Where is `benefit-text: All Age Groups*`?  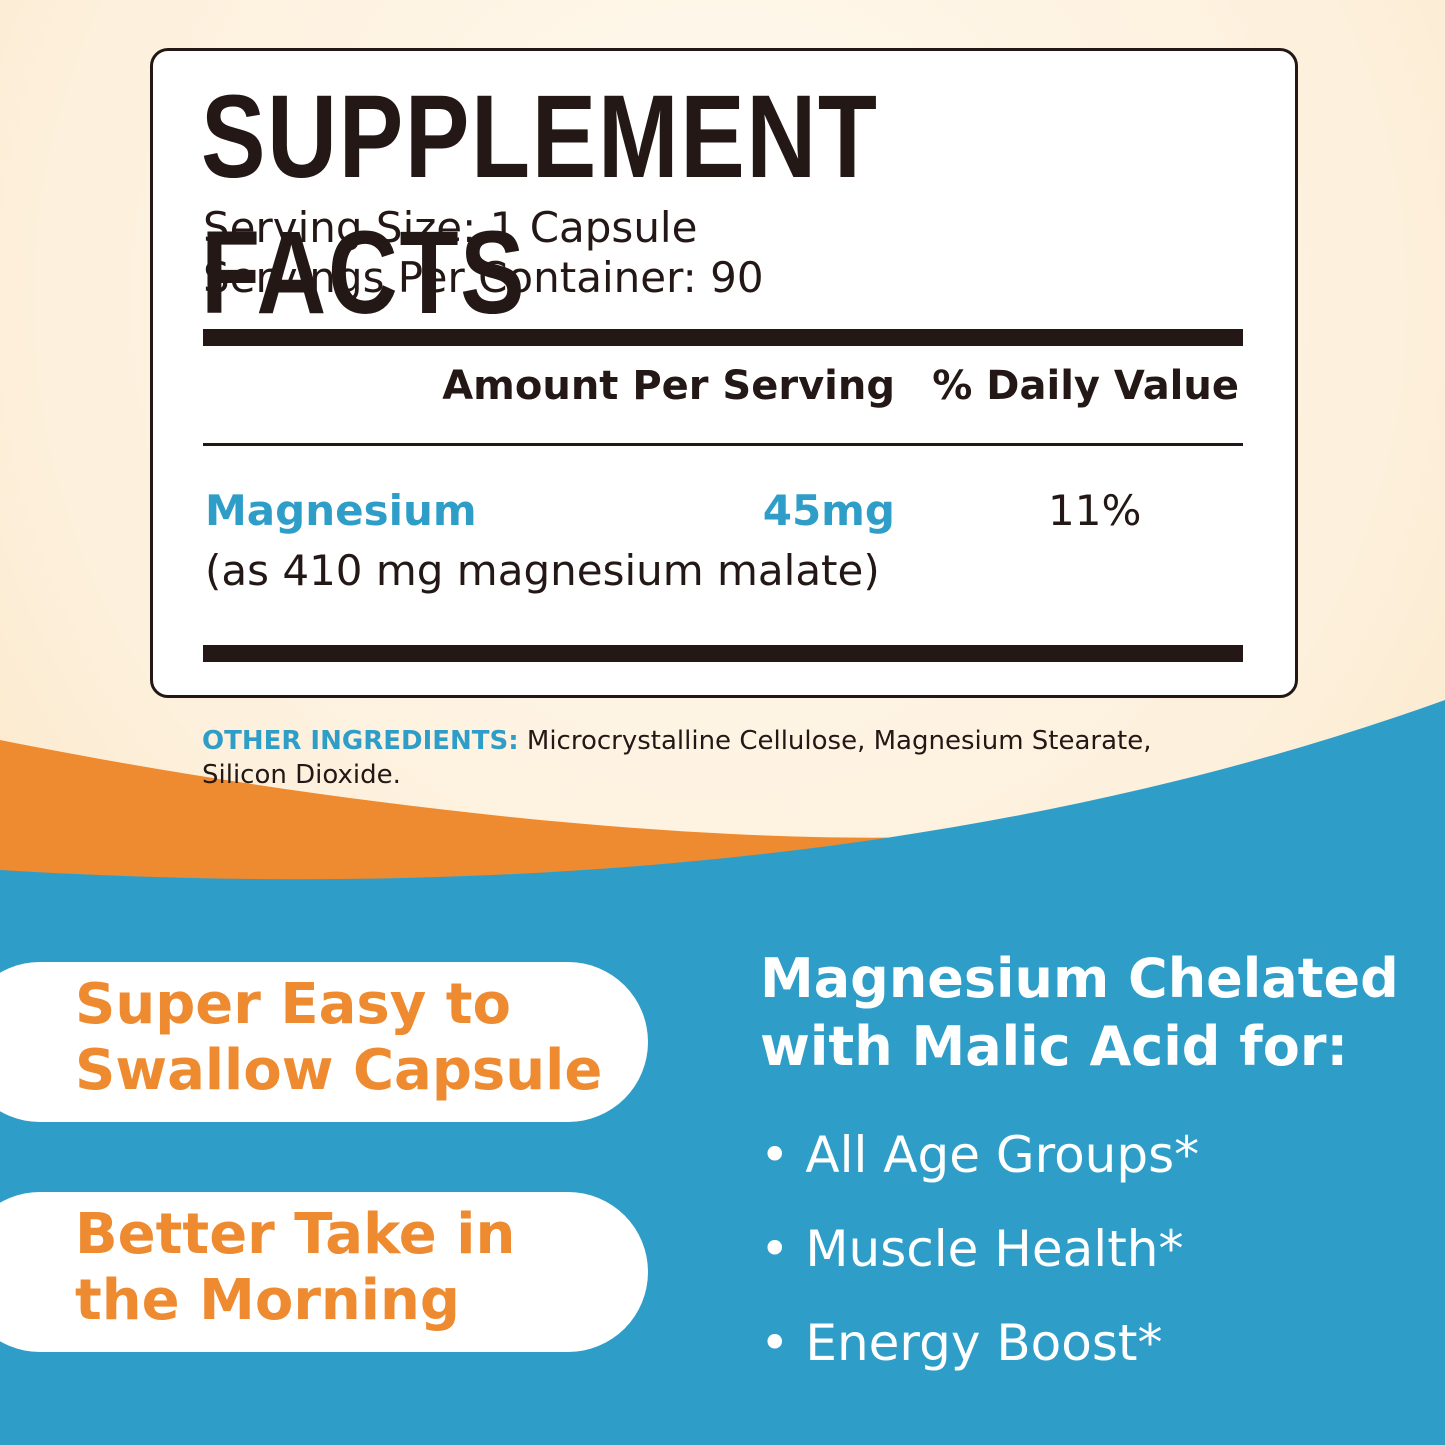 benefit-text: All Age Groups* is located at coordinates (1002, 1155).